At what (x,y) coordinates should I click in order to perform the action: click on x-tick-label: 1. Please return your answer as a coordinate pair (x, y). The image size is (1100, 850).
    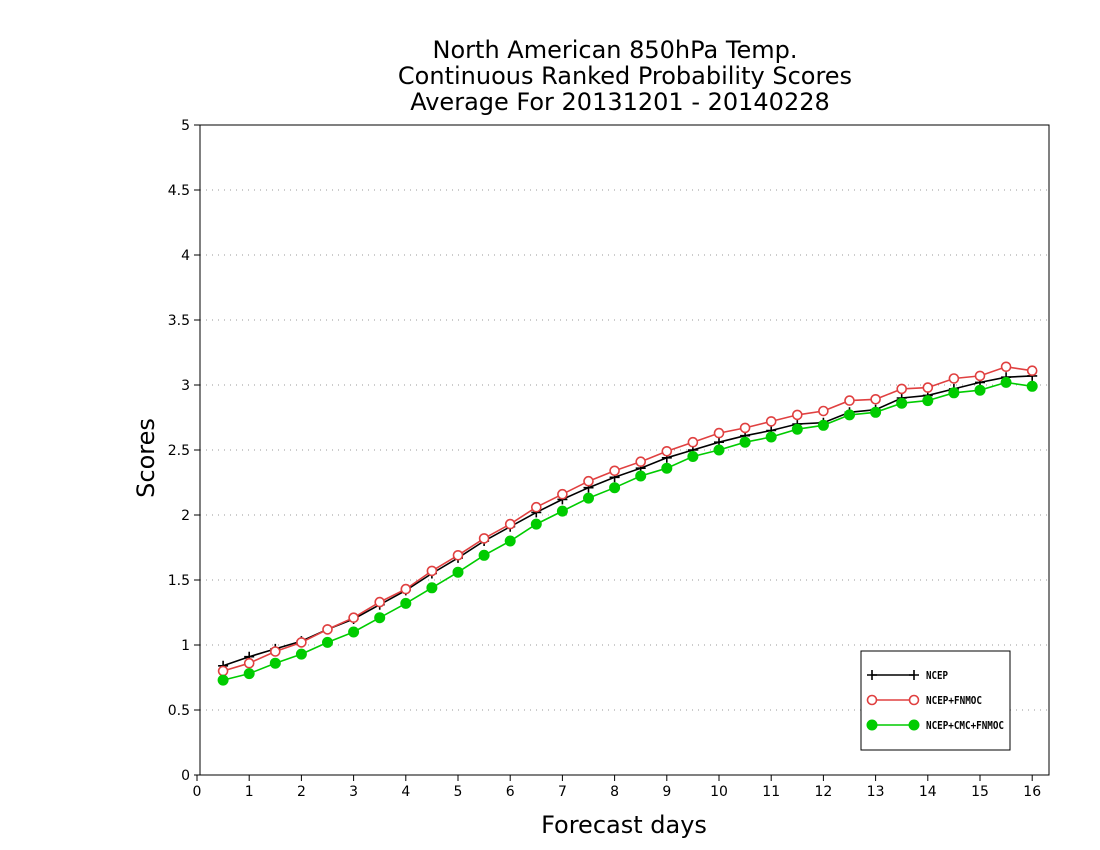
    Looking at the image, I should click on (249, 792).